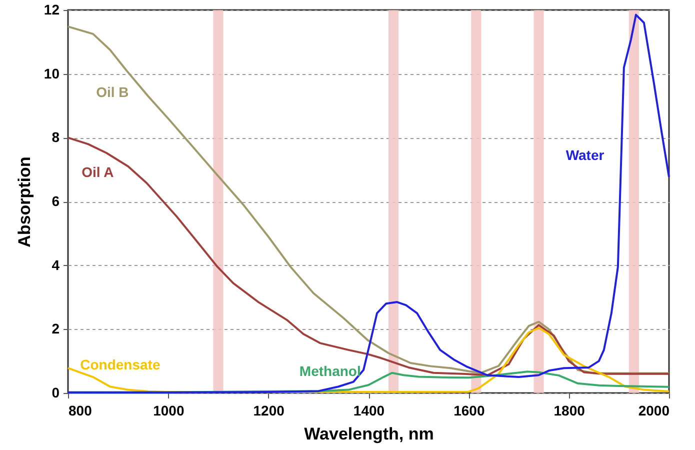  I want to click on y-tick-label: 12, so click(52, 10).